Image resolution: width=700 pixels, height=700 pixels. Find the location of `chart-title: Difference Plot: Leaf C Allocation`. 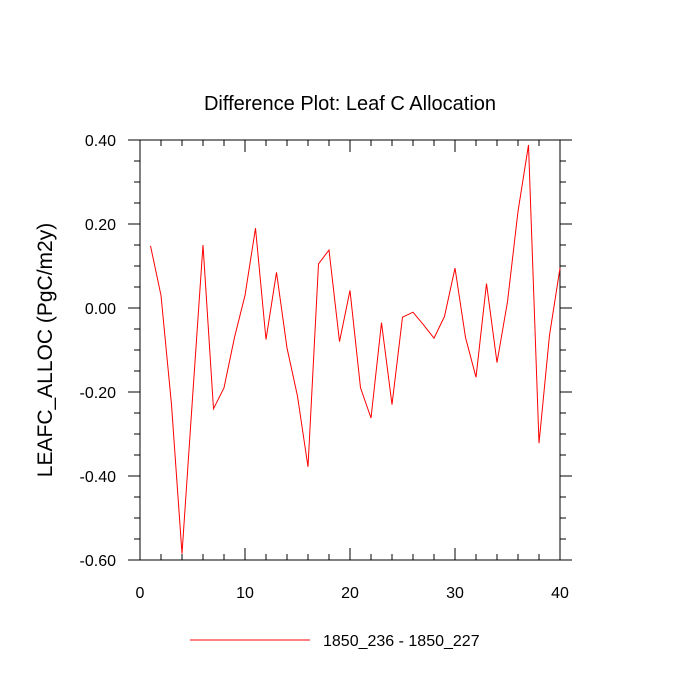

chart-title: Difference Plot: Leaf C Allocation is located at coordinates (350, 104).